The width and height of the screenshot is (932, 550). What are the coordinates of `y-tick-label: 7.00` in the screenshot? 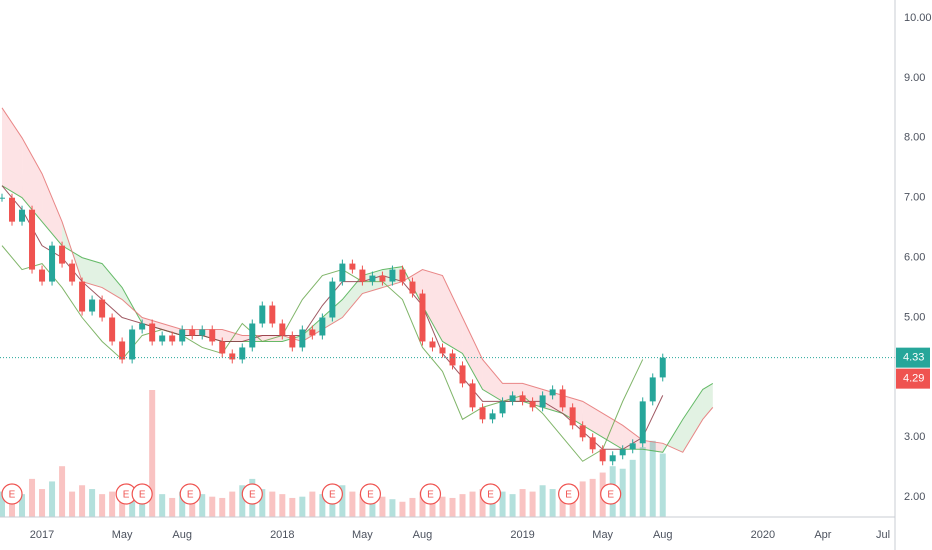 It's located at (914, 198).